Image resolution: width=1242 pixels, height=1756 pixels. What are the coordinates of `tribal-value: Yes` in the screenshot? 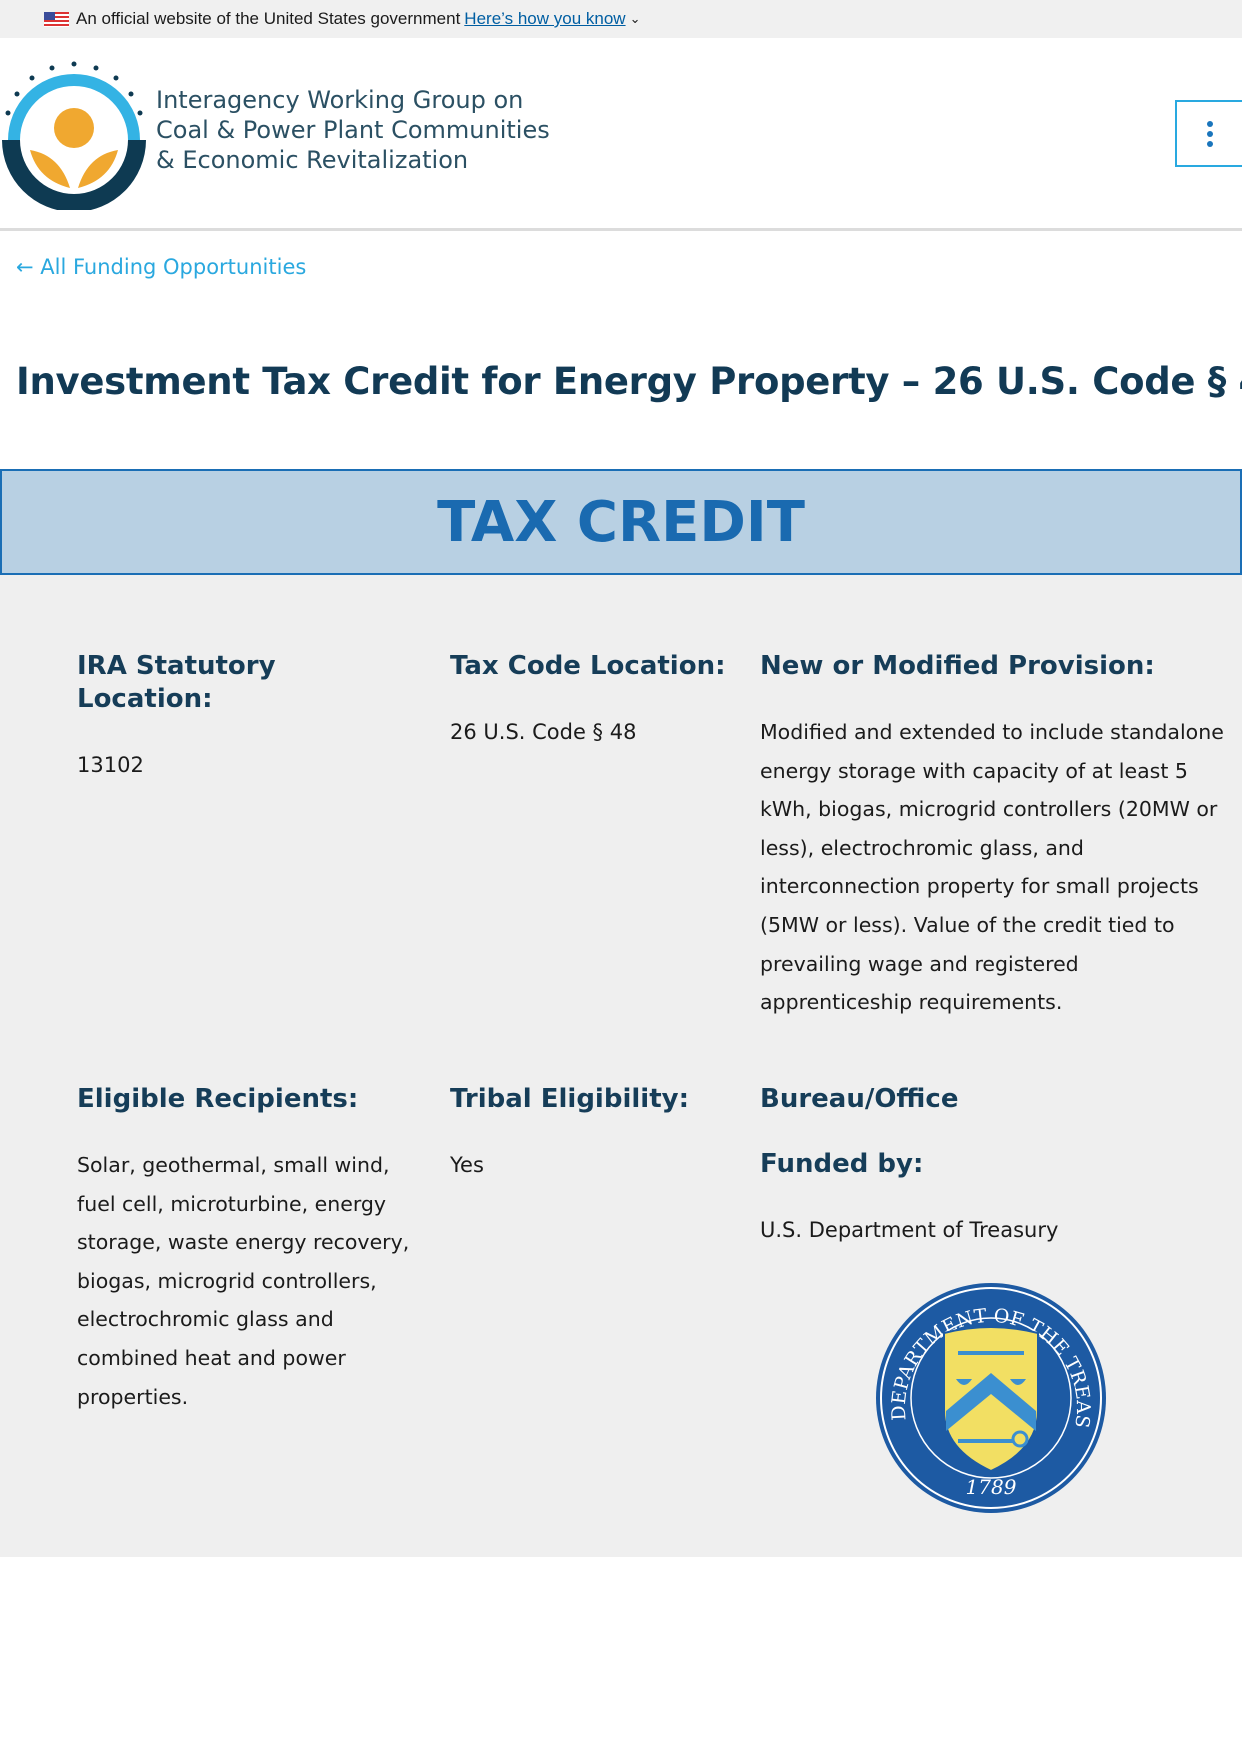 It's located at (467, 1165).